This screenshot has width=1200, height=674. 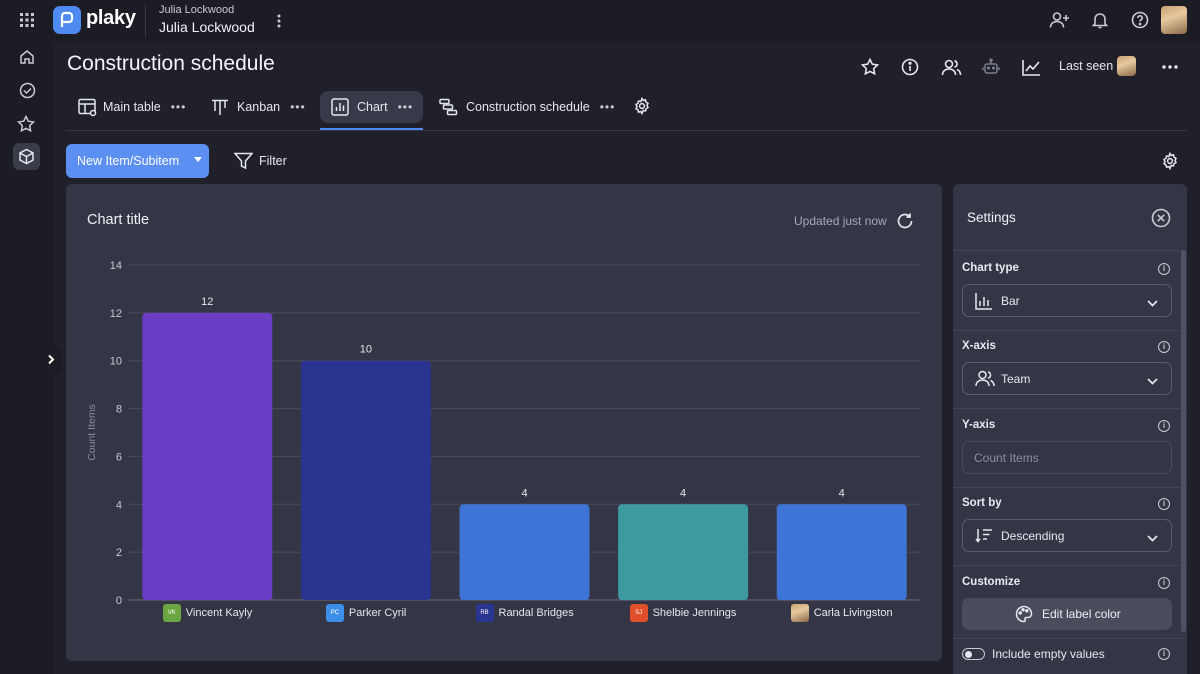 I want to click on y-tick-label: 0, so click(x=119, y=601).